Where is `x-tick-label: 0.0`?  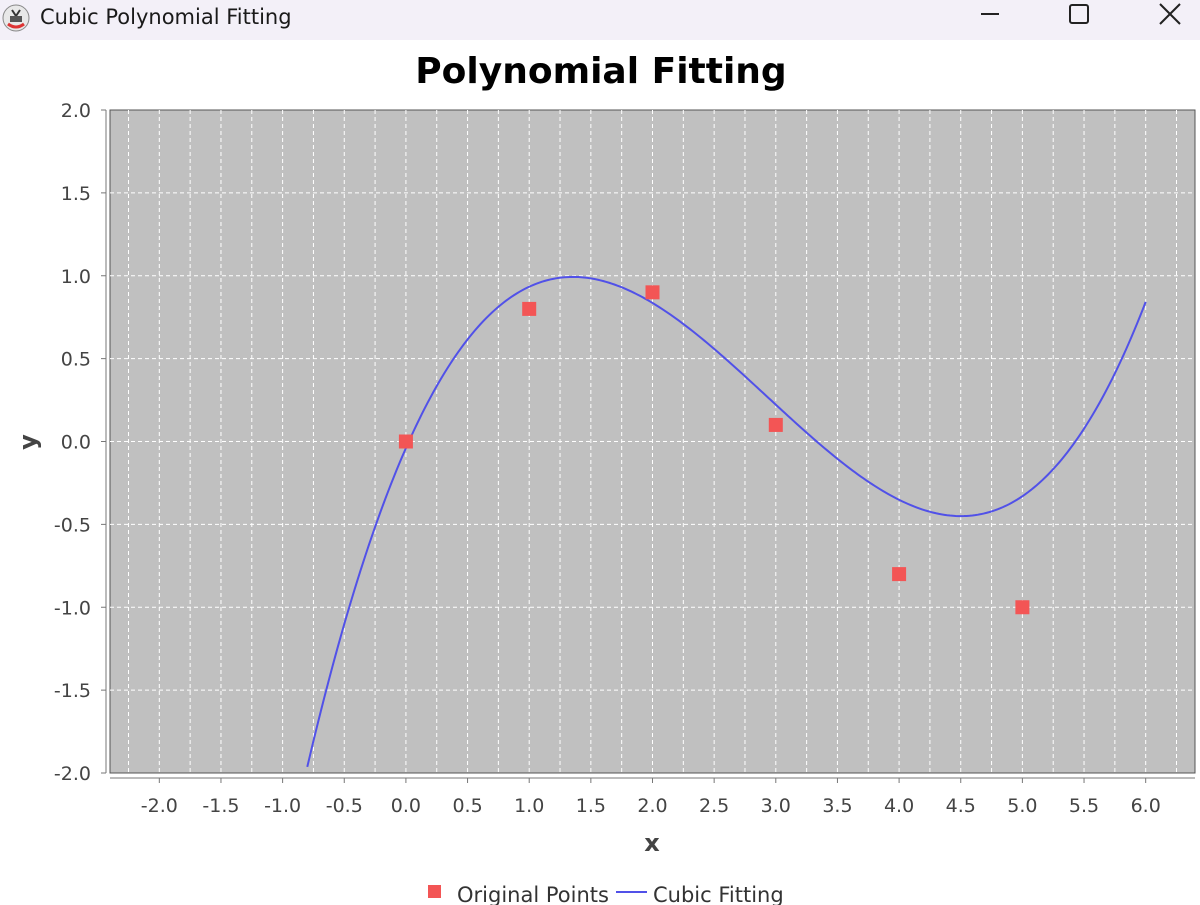 x-tick-label: 0.0 is located at coordinates (406, 806).